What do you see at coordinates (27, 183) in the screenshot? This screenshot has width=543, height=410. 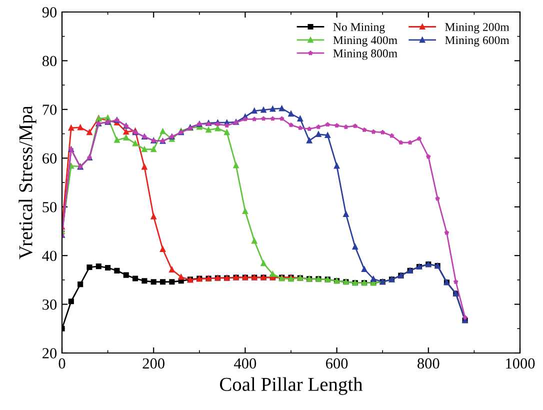 I see `y-axis-title: Vretical Stress/Mpa` at bounding box center [27, 183].